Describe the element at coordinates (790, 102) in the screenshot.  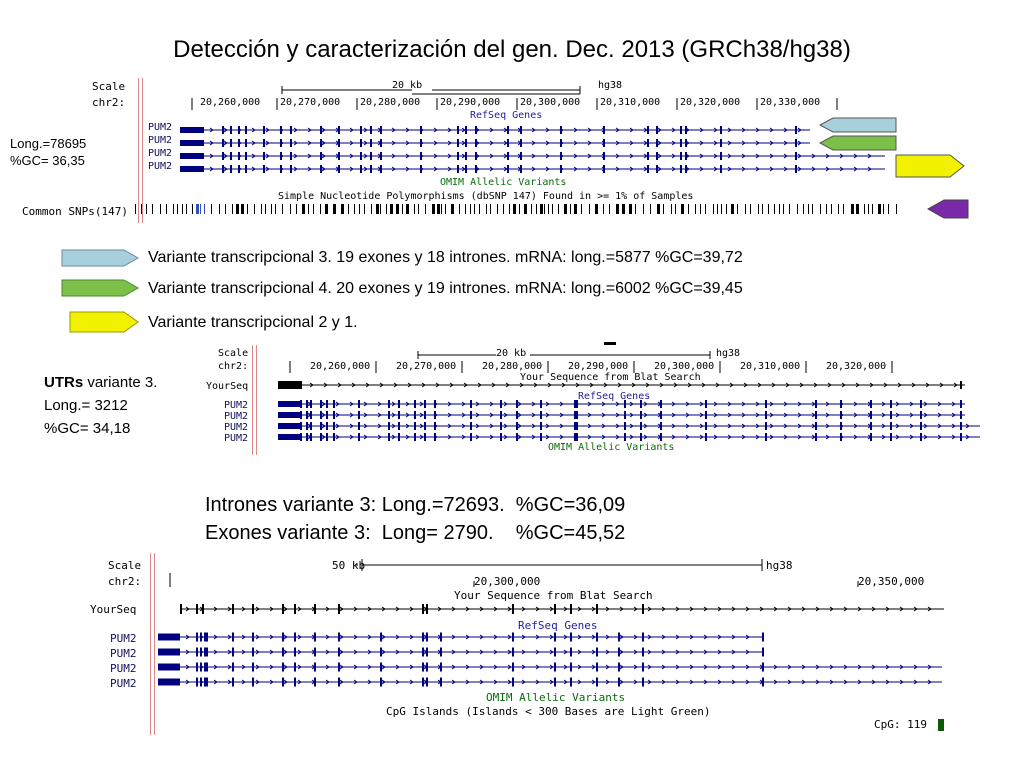
I see `position-7: 20,330,000` at that location.